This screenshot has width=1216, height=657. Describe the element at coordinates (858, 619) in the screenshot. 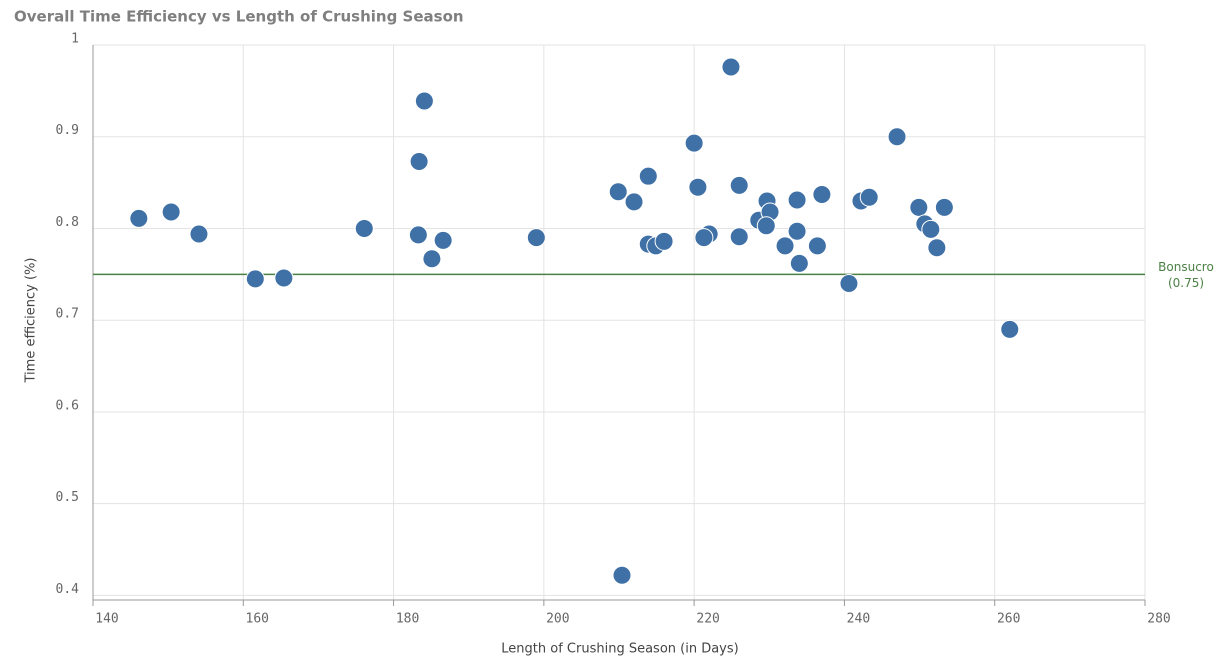

I see `x-tick-label: 240` at that location.